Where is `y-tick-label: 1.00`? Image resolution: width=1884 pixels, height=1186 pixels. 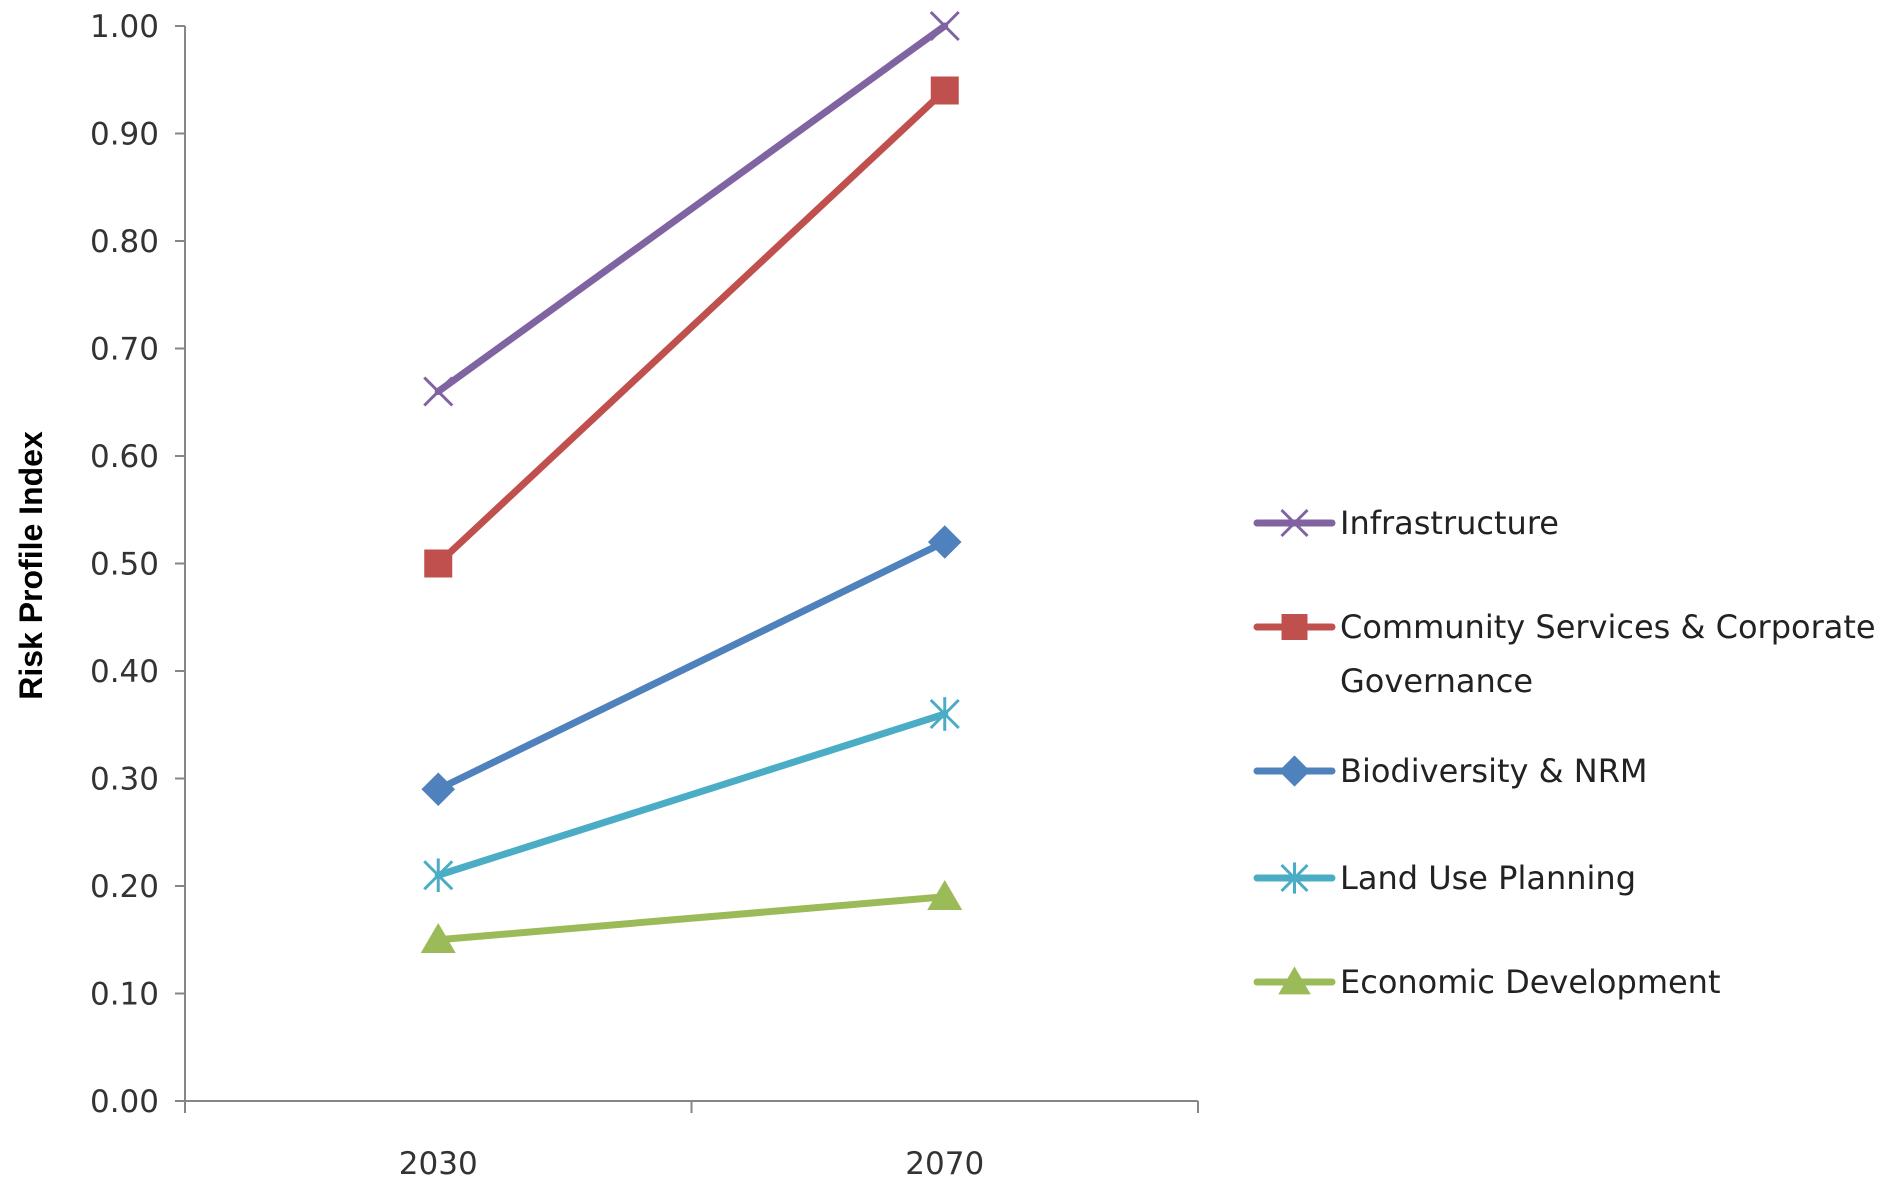
y-tick-label: 1.00 is located at coordinates (124, 27).